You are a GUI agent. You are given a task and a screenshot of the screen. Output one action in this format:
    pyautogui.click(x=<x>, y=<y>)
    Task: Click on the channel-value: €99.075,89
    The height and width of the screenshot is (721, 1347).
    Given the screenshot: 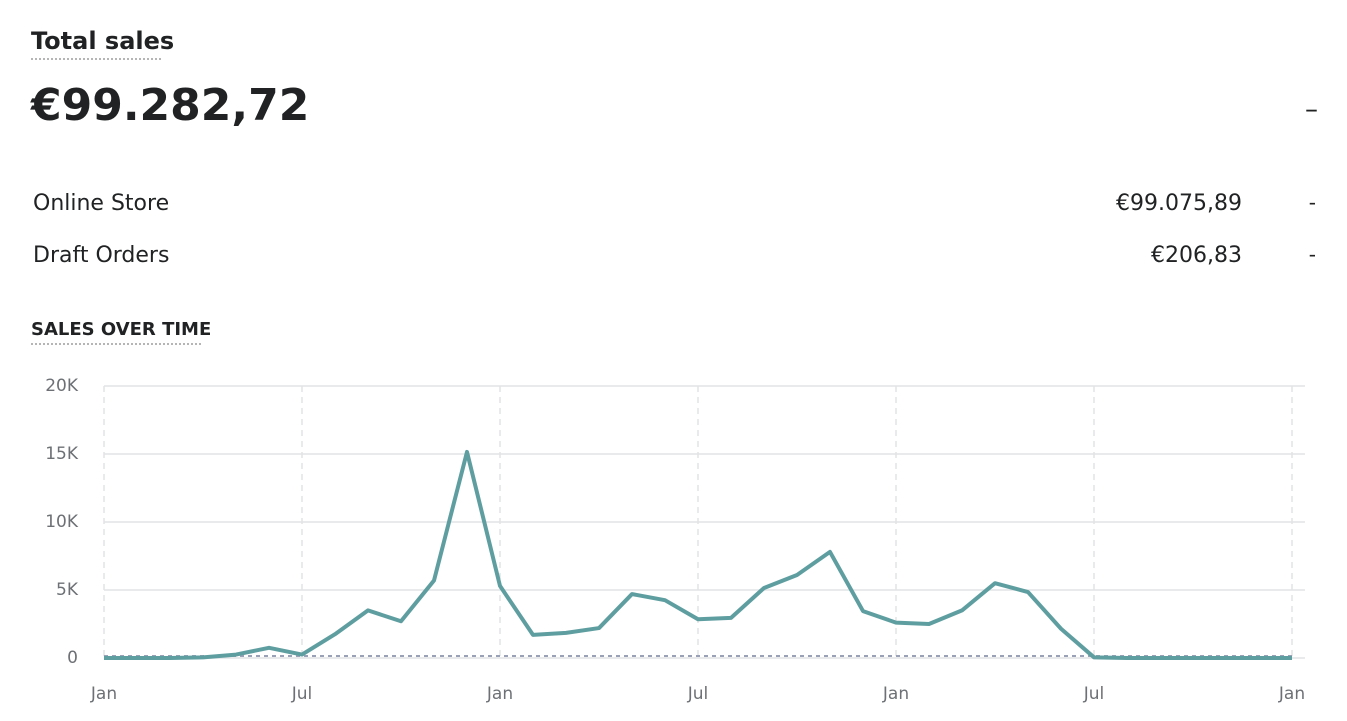 What is the action you would take?
    pyautogui.click(x=1179, y=203)
    